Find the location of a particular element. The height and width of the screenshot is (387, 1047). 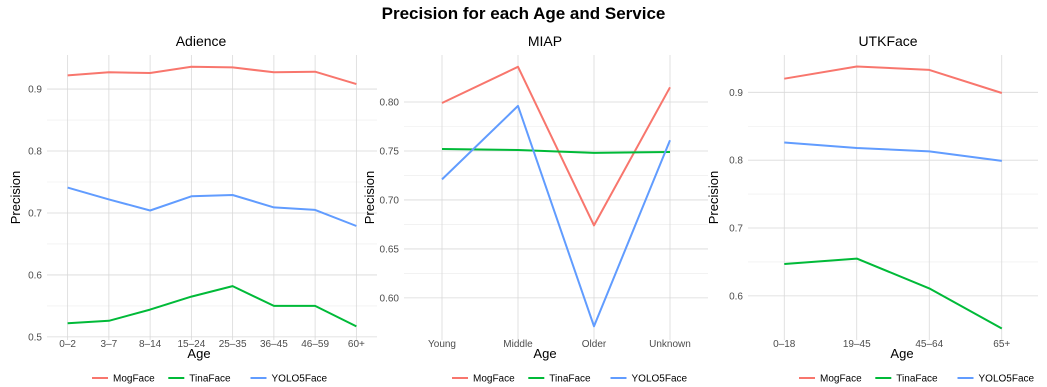

y-tick-label: 0.75 is located at coordinates (390, 151).